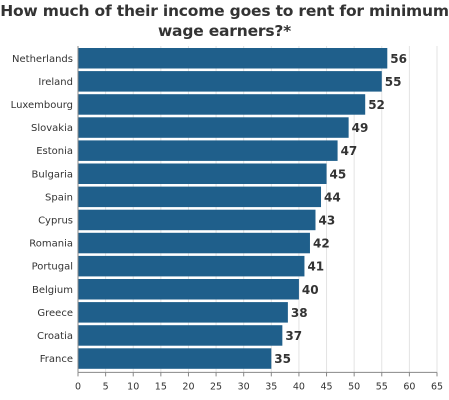 This screenshot has height=400, width=449. Describe the element at coordinates (52, 128) in the screenshot. I see `category-label: Slovakia` at that location.